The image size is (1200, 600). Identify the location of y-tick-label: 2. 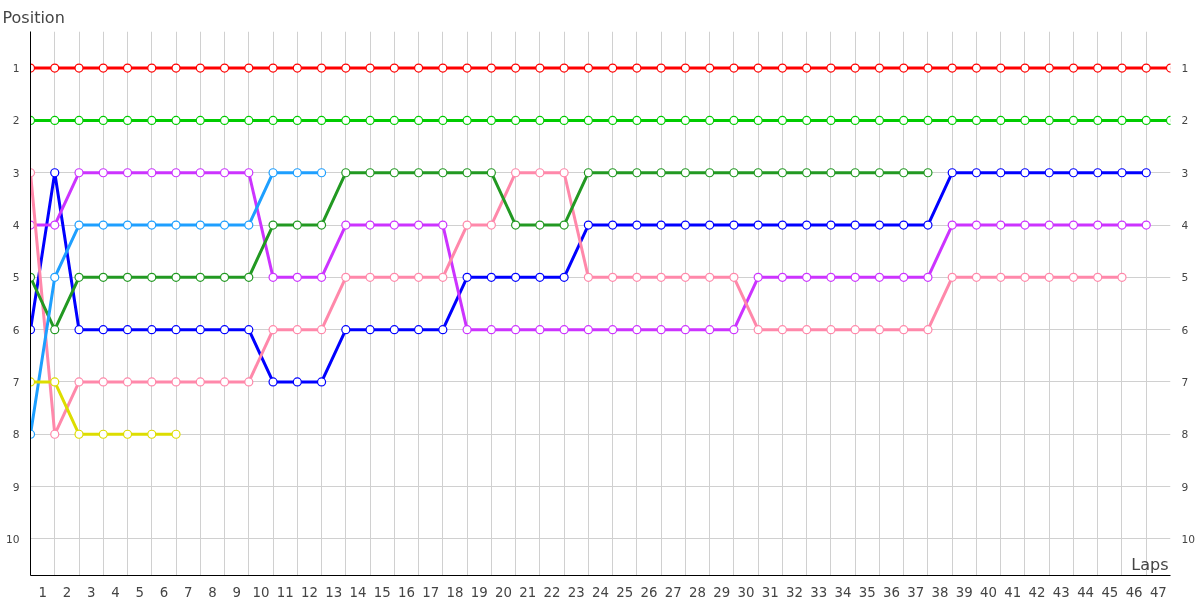
(16, 121).